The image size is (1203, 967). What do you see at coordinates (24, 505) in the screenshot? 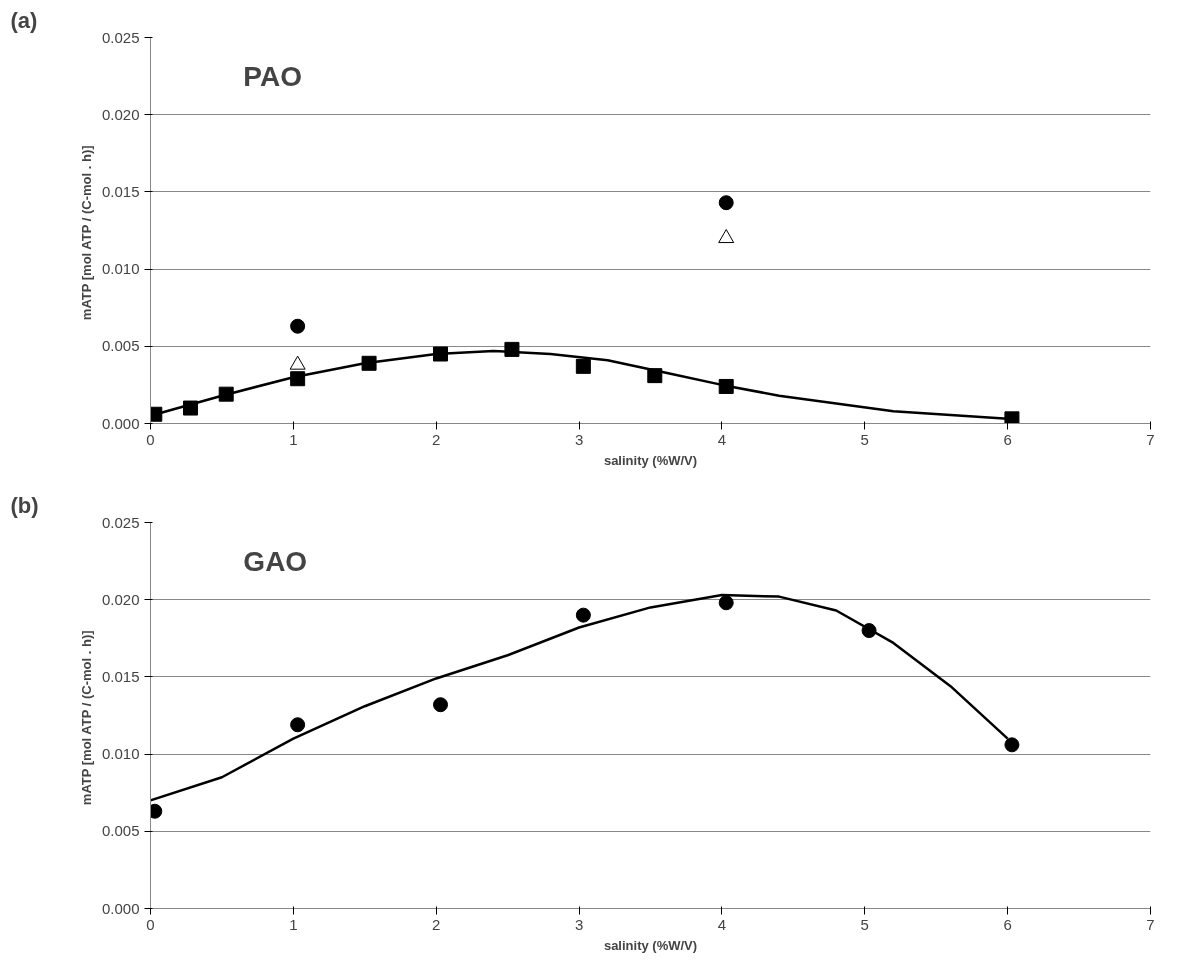
I see `text: (b)` at bounding box center [24, 505].